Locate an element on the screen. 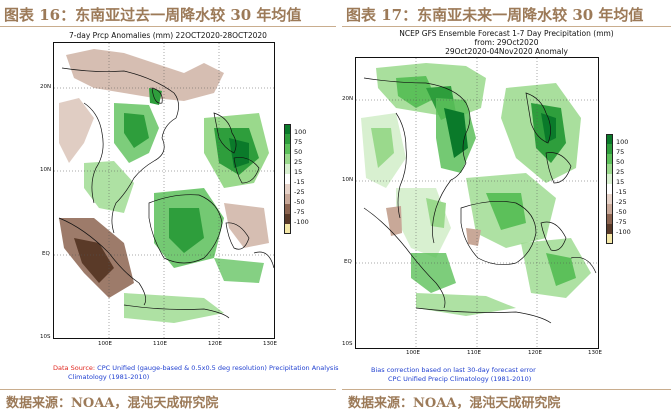 The image size is (671, 412). right-lon-label-100e: 100E is located at coordinates (413, 353).